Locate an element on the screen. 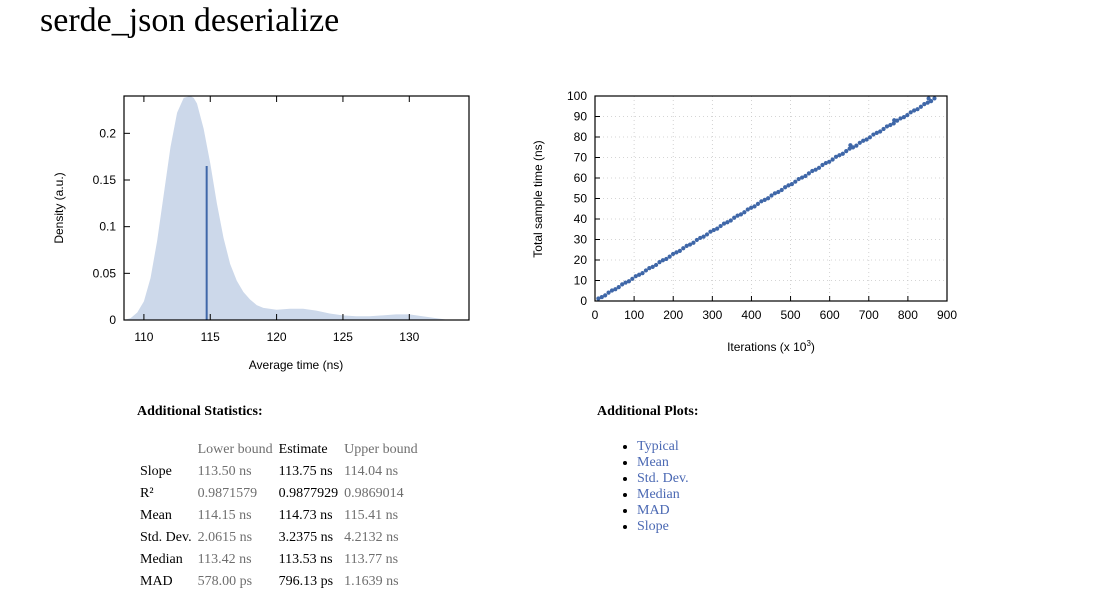 This screenshot has width=1099, height=597. regression-y-tick-label: 20 is located at coordinates (581, 260).